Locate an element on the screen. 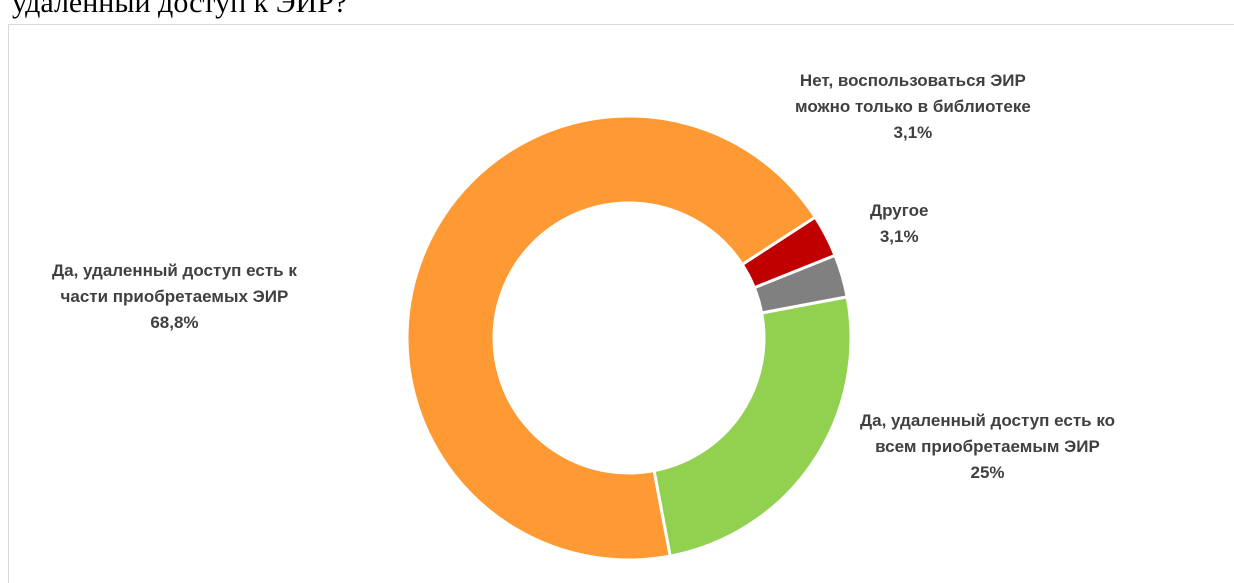 Image resolution: width=1234 pixels, height=583 pixels. donut-slice-all-remote is located at coordinates (752, 426).